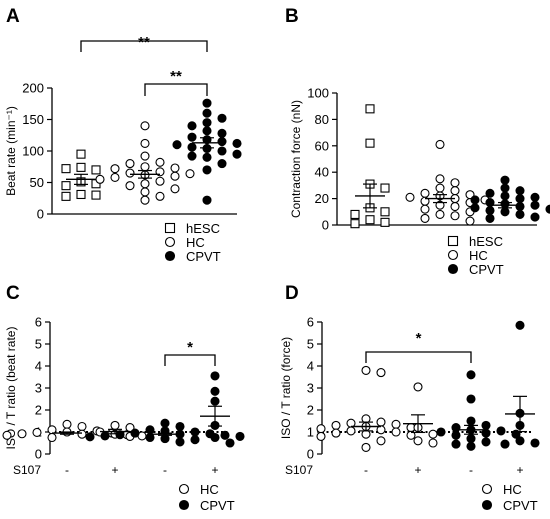 The height and width of the screenshot is (519, 550). What do you see at coordinates (322, 198) in the screenshot?
I see `y-tick-label: 20` at bounding box center [322, 198].